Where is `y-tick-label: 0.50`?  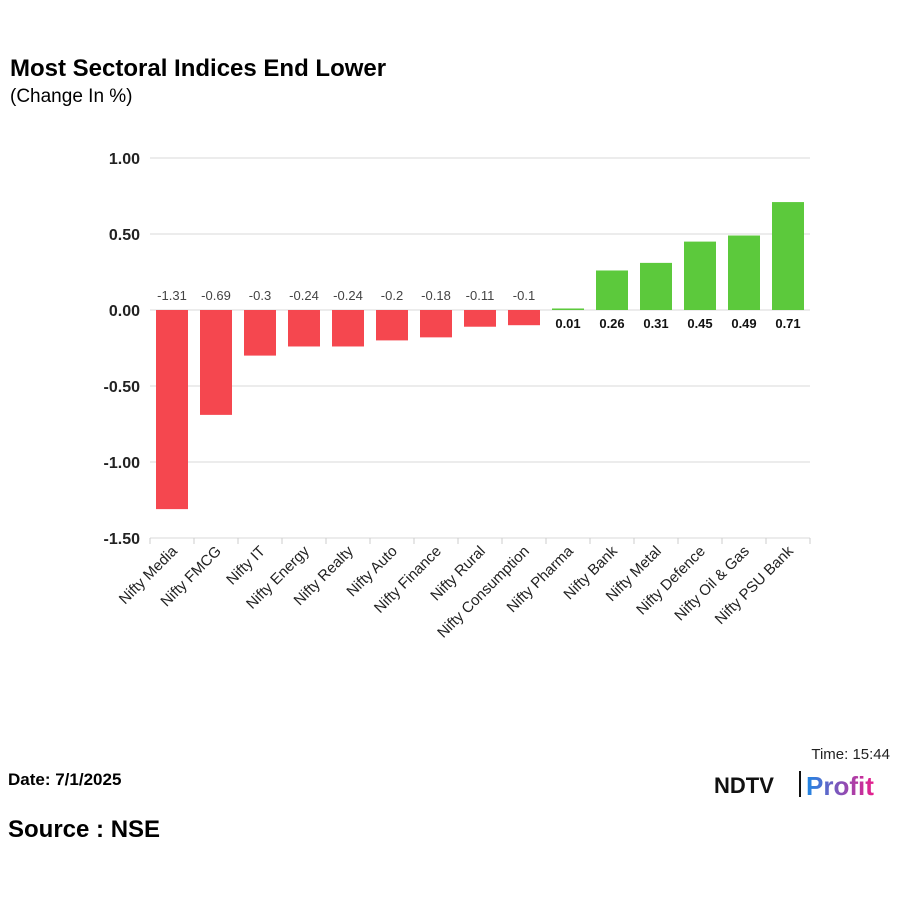 y-tick-label: 0.50 is located at coordinates (124, 235).